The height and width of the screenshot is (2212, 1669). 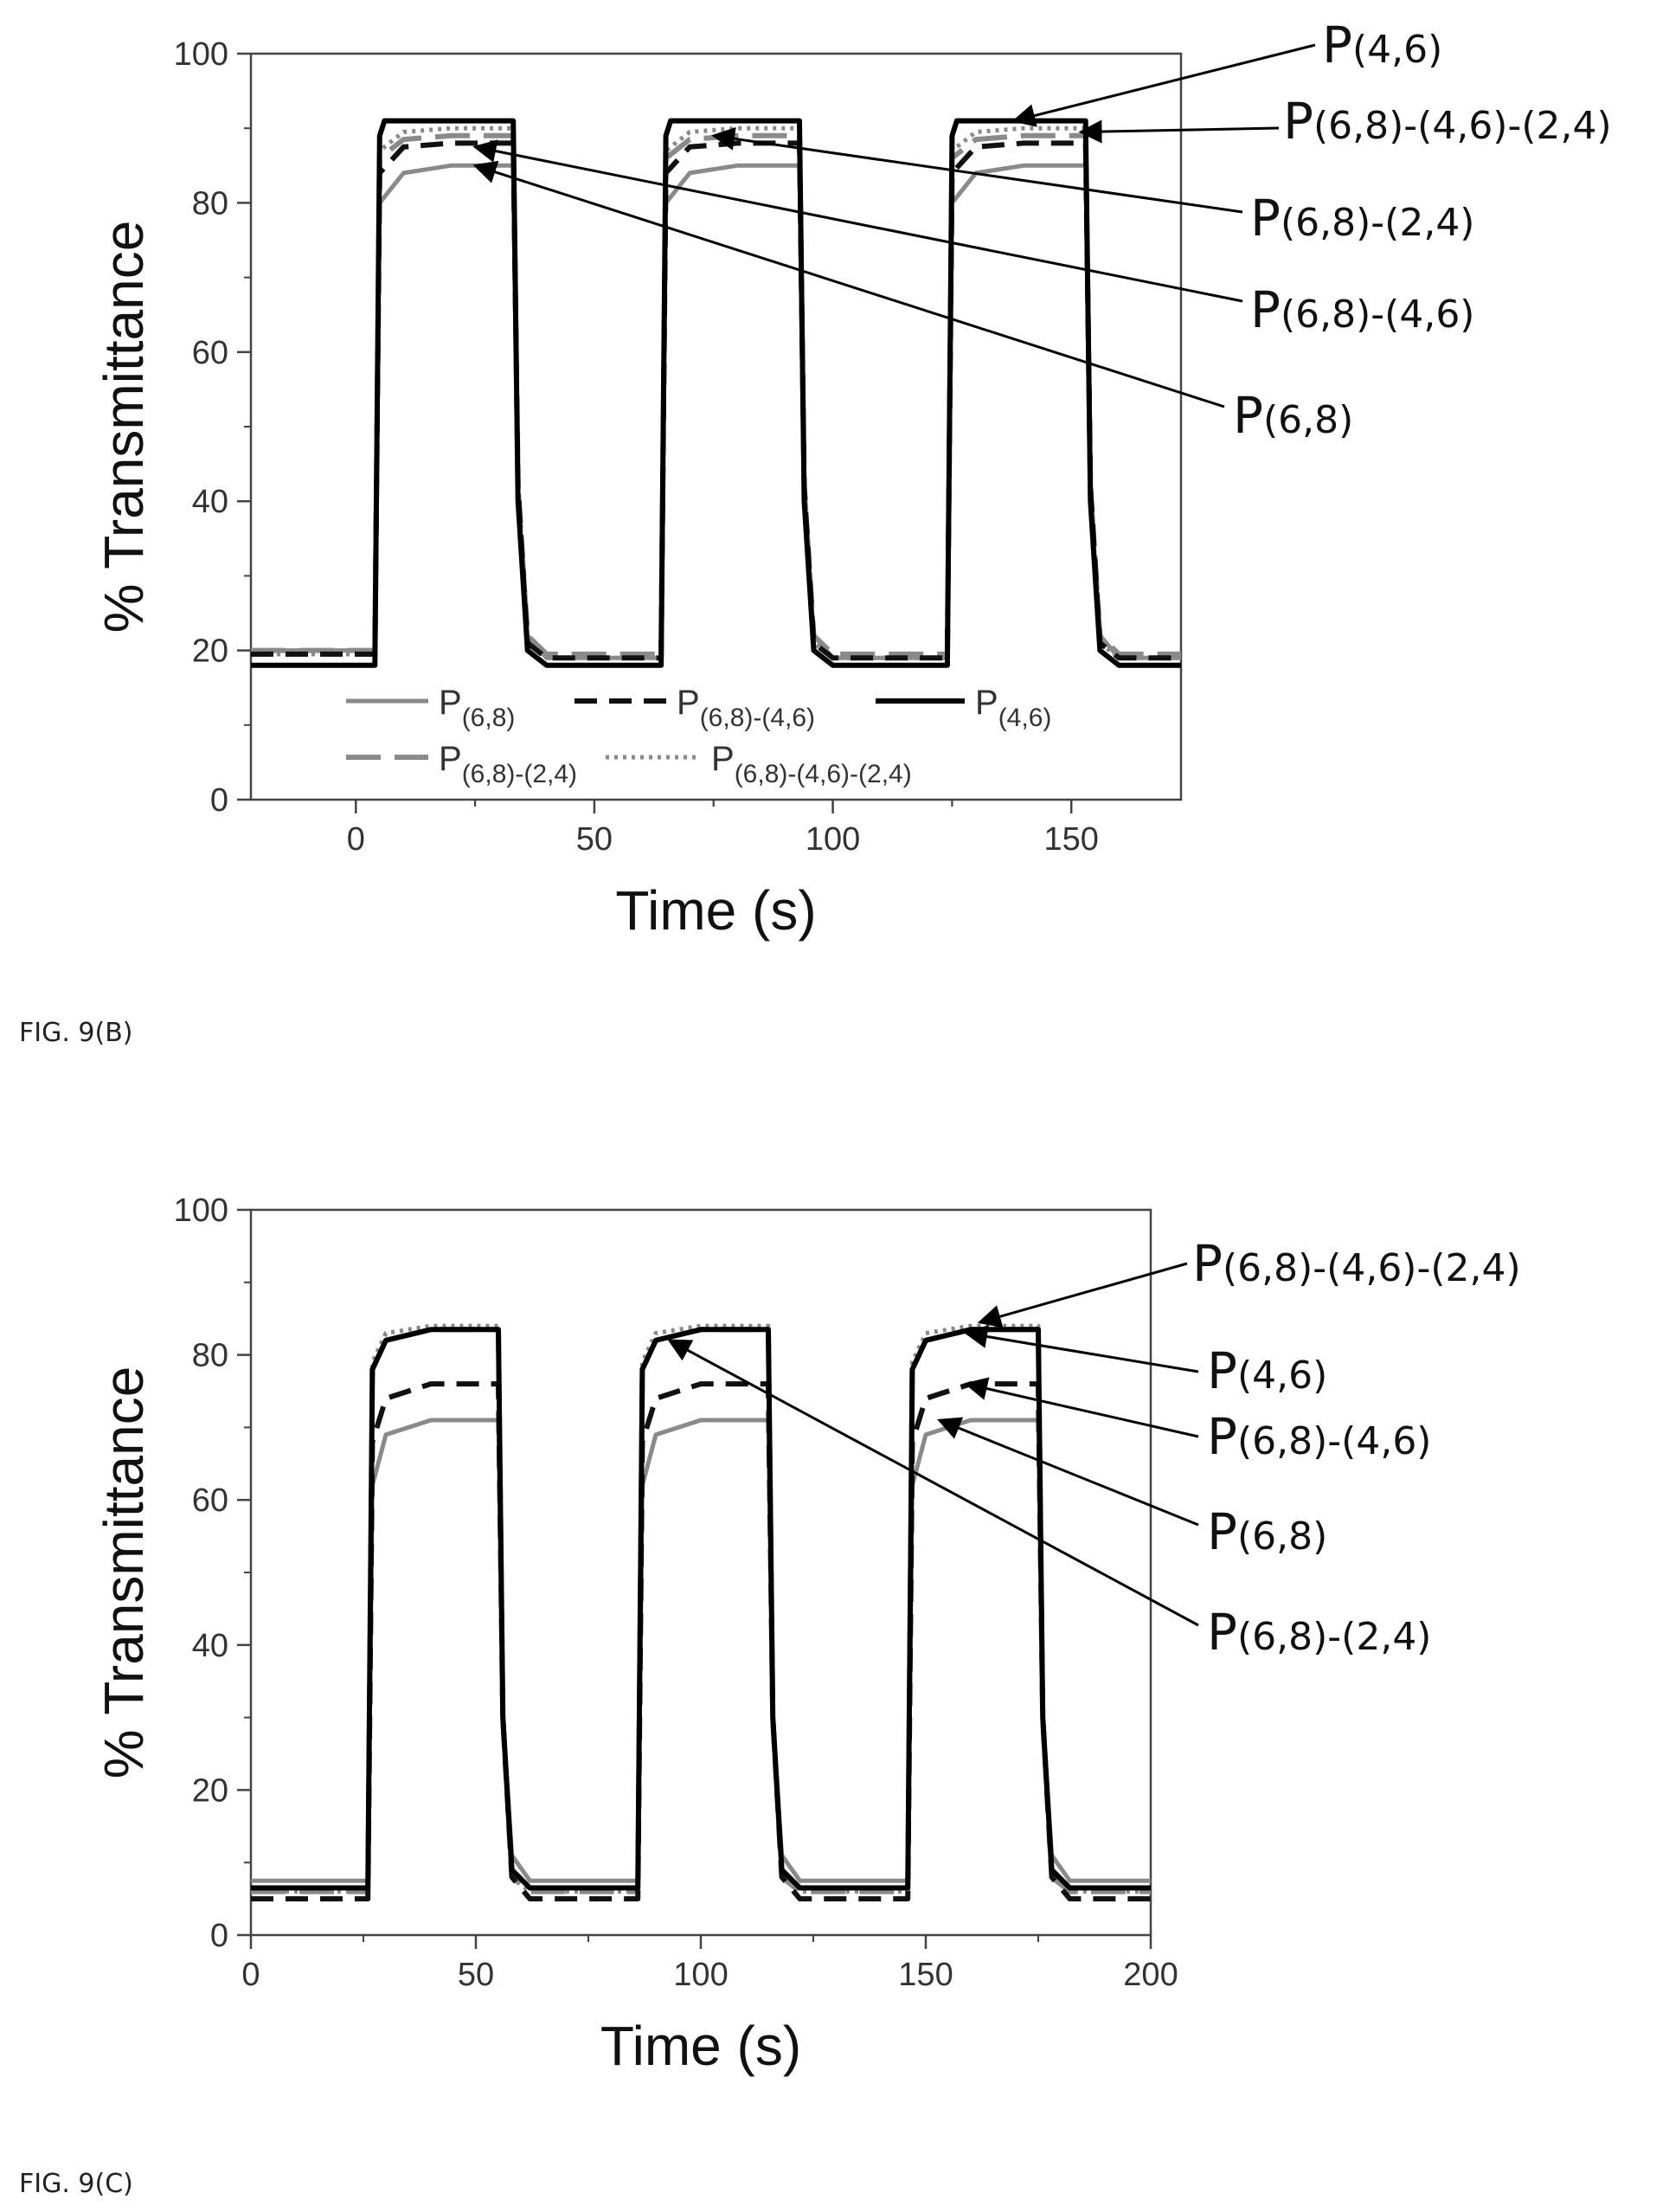 What do you see at coordinates (746, 708) in the screenshot?
I see `legend-entry: P(6,8)-(4,6)` at bounding box center [746, 708].